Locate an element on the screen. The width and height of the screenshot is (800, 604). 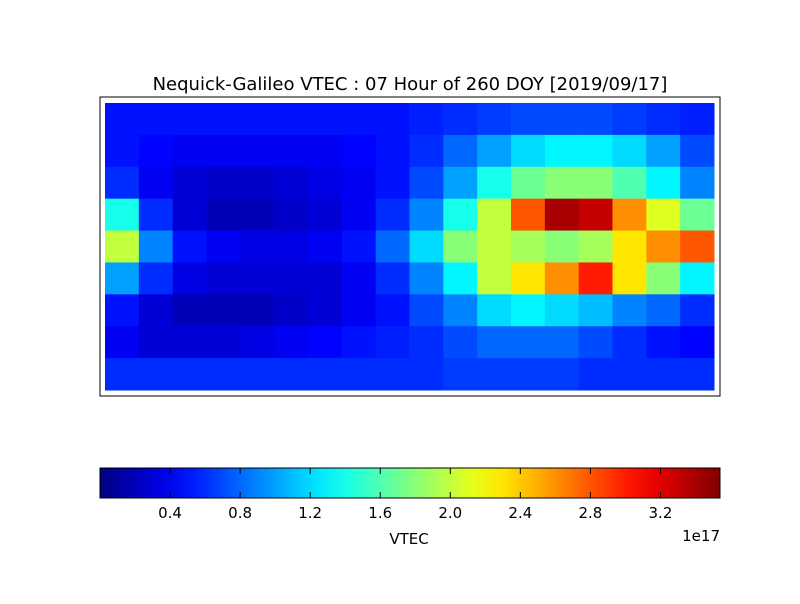
colorbar-tick-label: 0.8 is located at coordinates (240, 513).